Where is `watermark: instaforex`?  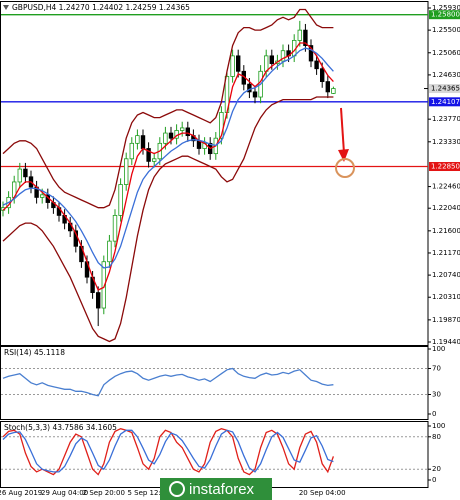 watermark: instaforex is located at coordinates (216, 489).